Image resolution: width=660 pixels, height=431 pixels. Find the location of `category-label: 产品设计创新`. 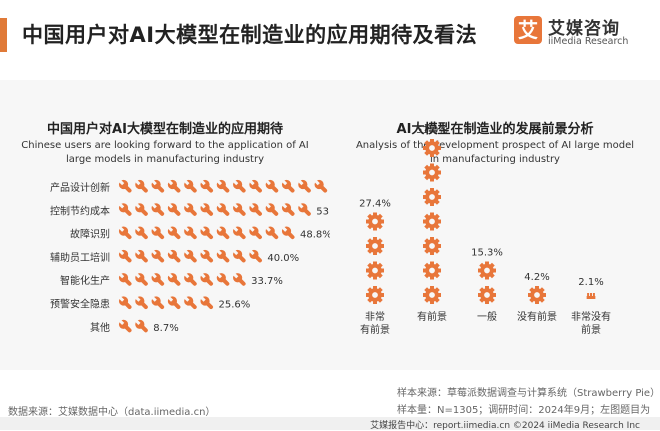

category-label: 产品设计创新 is located at coordinates (80, 187).